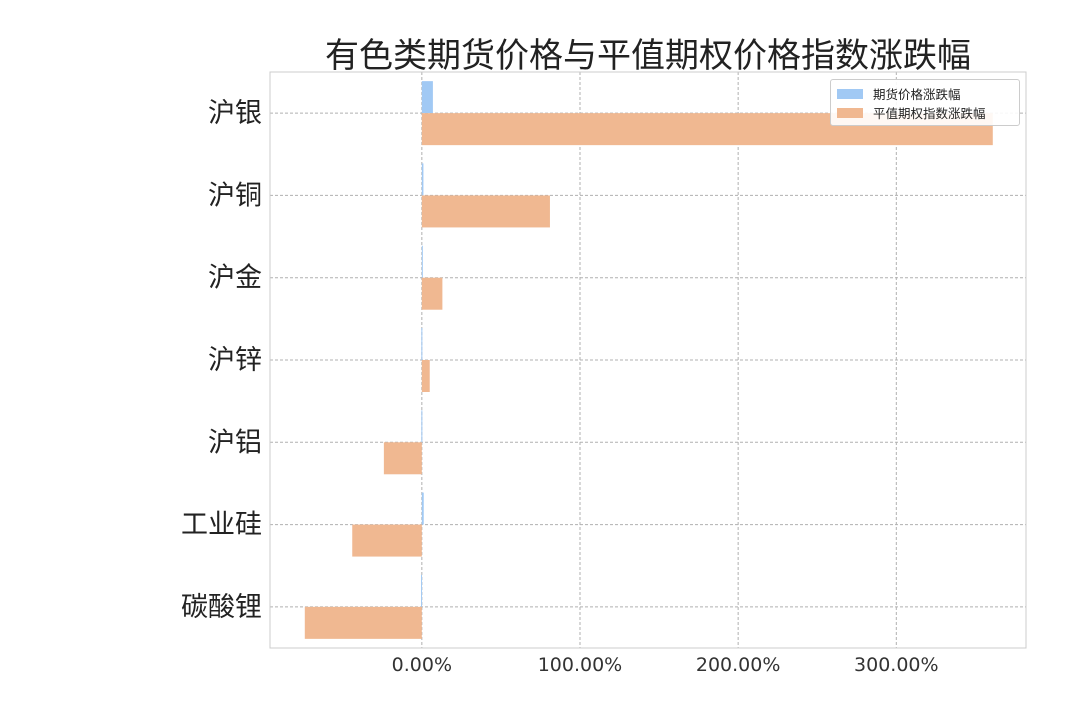 This screenshot has height=720, width=1080. Describe the element at coordinates (221, 607) in the screenshot. I see `category-label: 碳酸锂` at that location.